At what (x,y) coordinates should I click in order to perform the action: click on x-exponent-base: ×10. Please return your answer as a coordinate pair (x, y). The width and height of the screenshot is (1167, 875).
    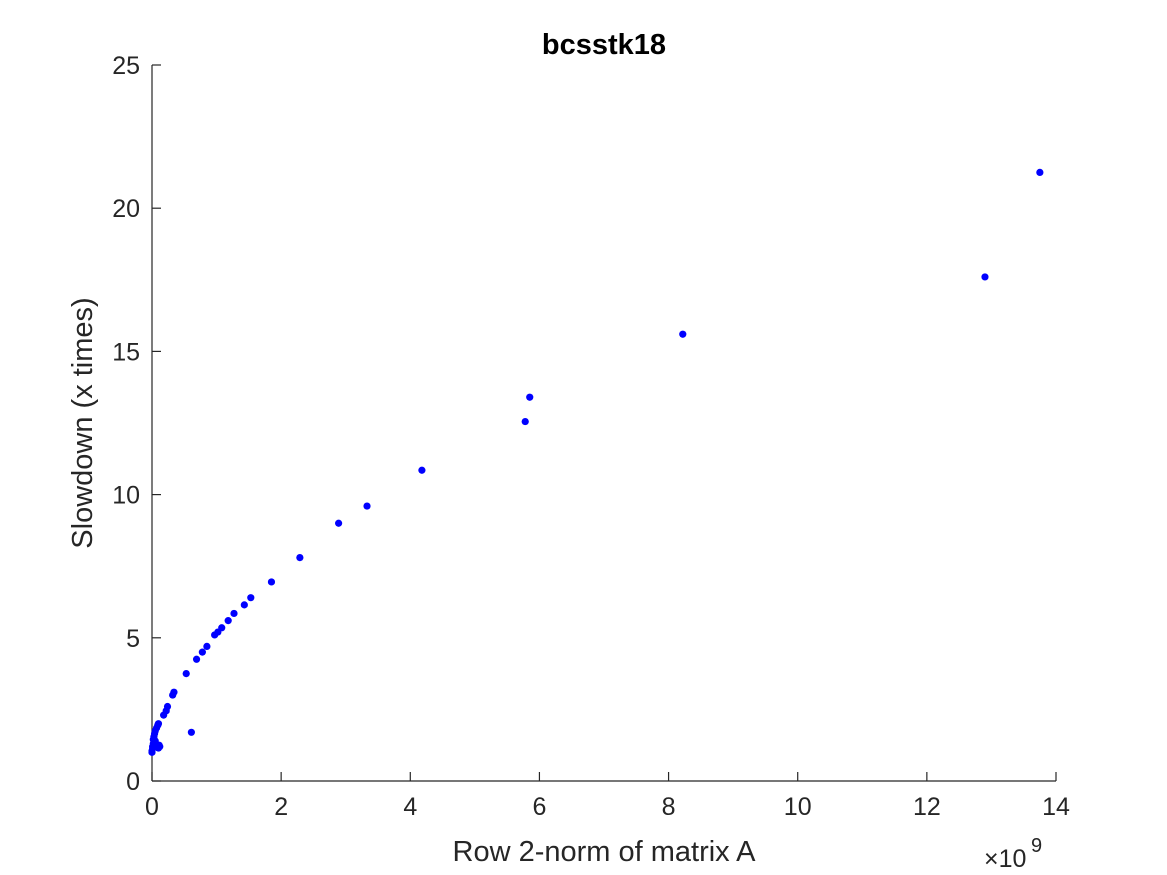
    Looking at the image, I should click on (1005, 859).